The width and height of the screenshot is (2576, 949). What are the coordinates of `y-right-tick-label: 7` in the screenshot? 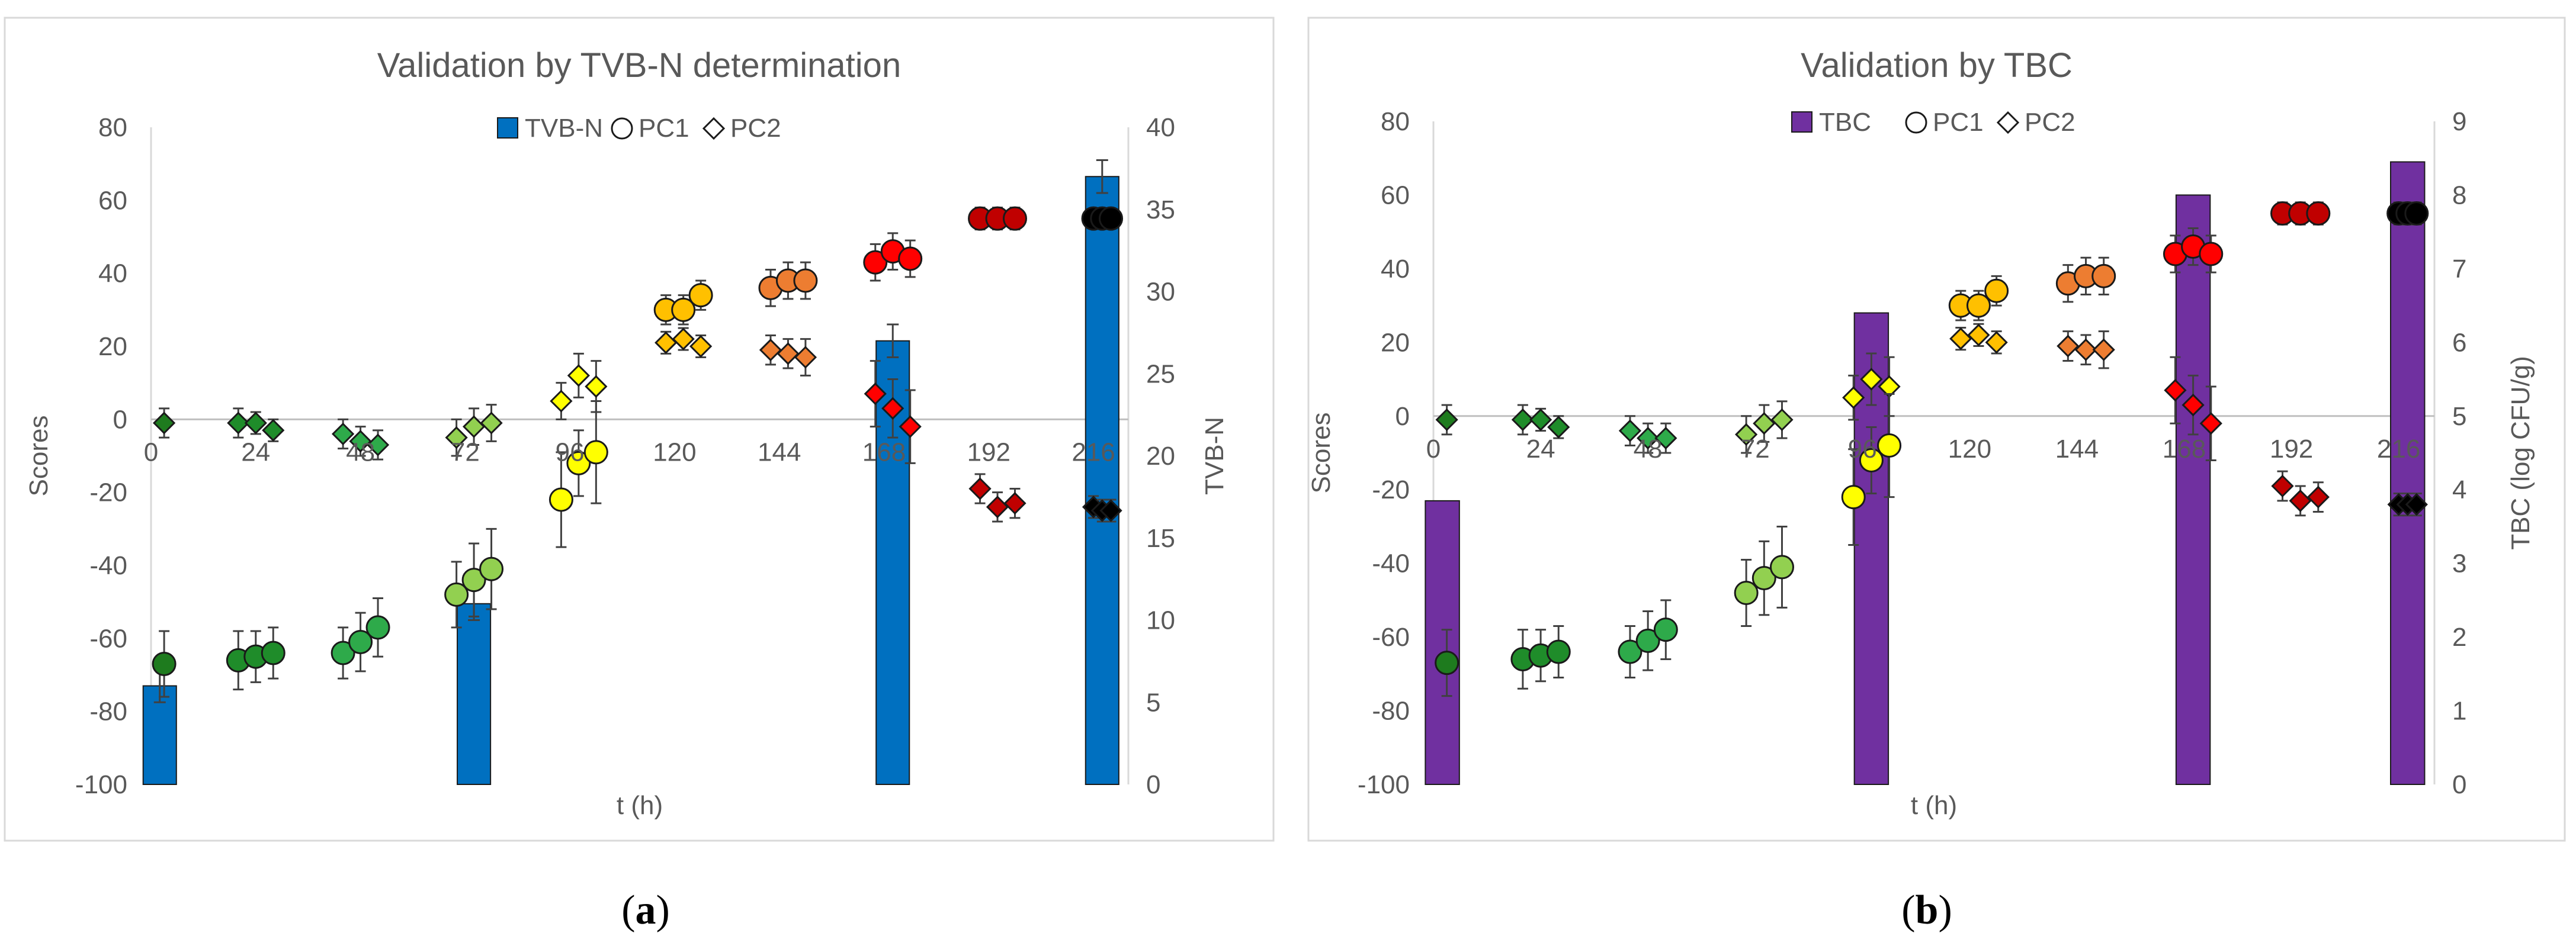 It's located at (2459, 269).